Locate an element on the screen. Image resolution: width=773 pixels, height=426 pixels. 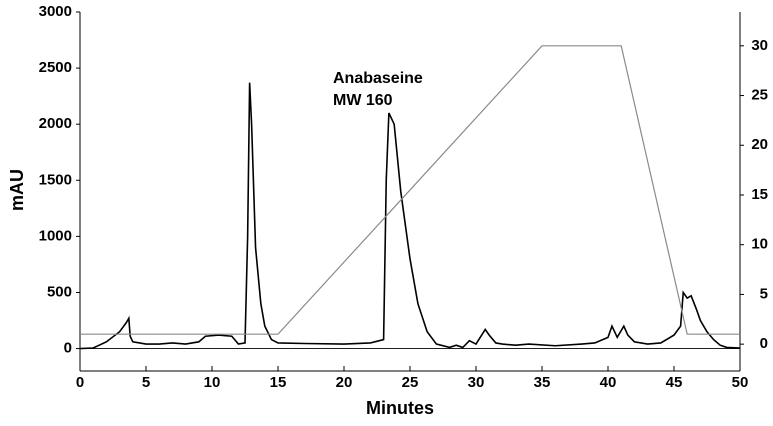
x-tick-label: 5 is located at coordinates (146, 382).